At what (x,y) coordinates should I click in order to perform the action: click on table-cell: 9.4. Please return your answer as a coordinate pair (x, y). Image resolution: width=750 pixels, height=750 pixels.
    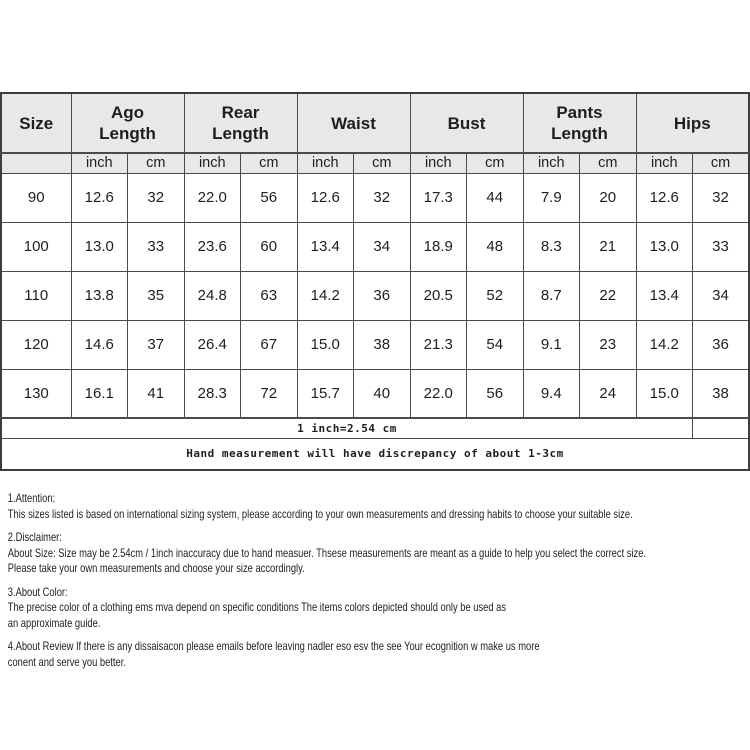
    Looking at the image, I should click on (551, 393).